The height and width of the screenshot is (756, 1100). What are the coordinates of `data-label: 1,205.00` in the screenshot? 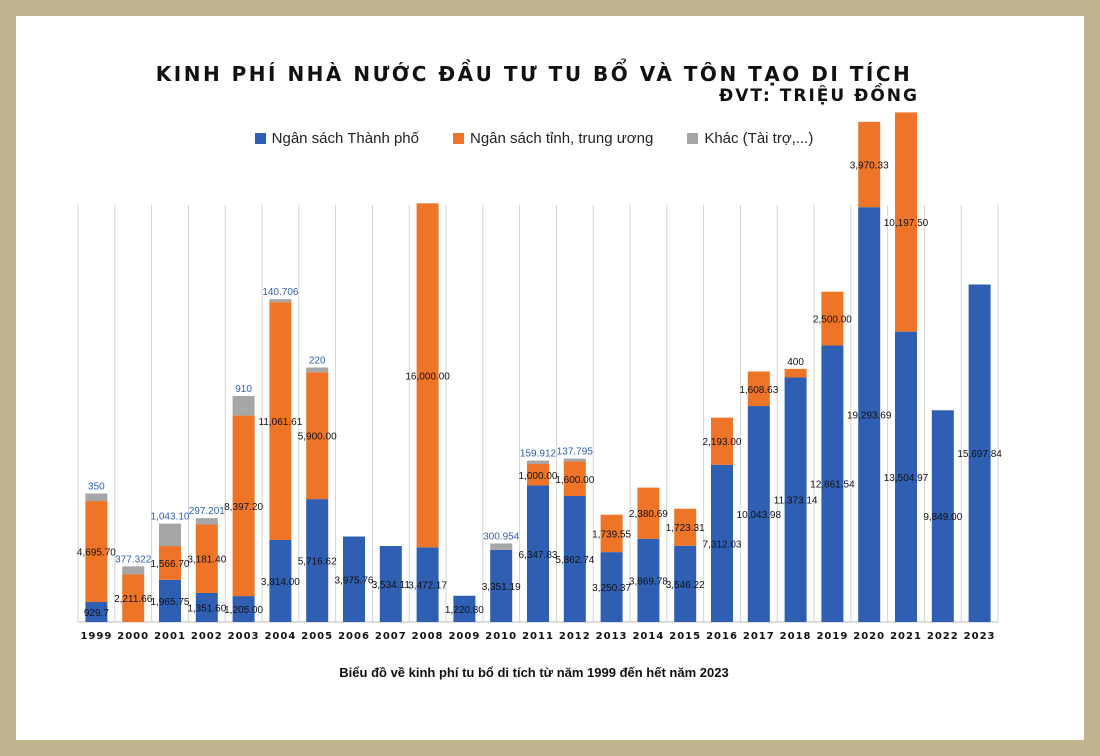 It's located at (243, 610).